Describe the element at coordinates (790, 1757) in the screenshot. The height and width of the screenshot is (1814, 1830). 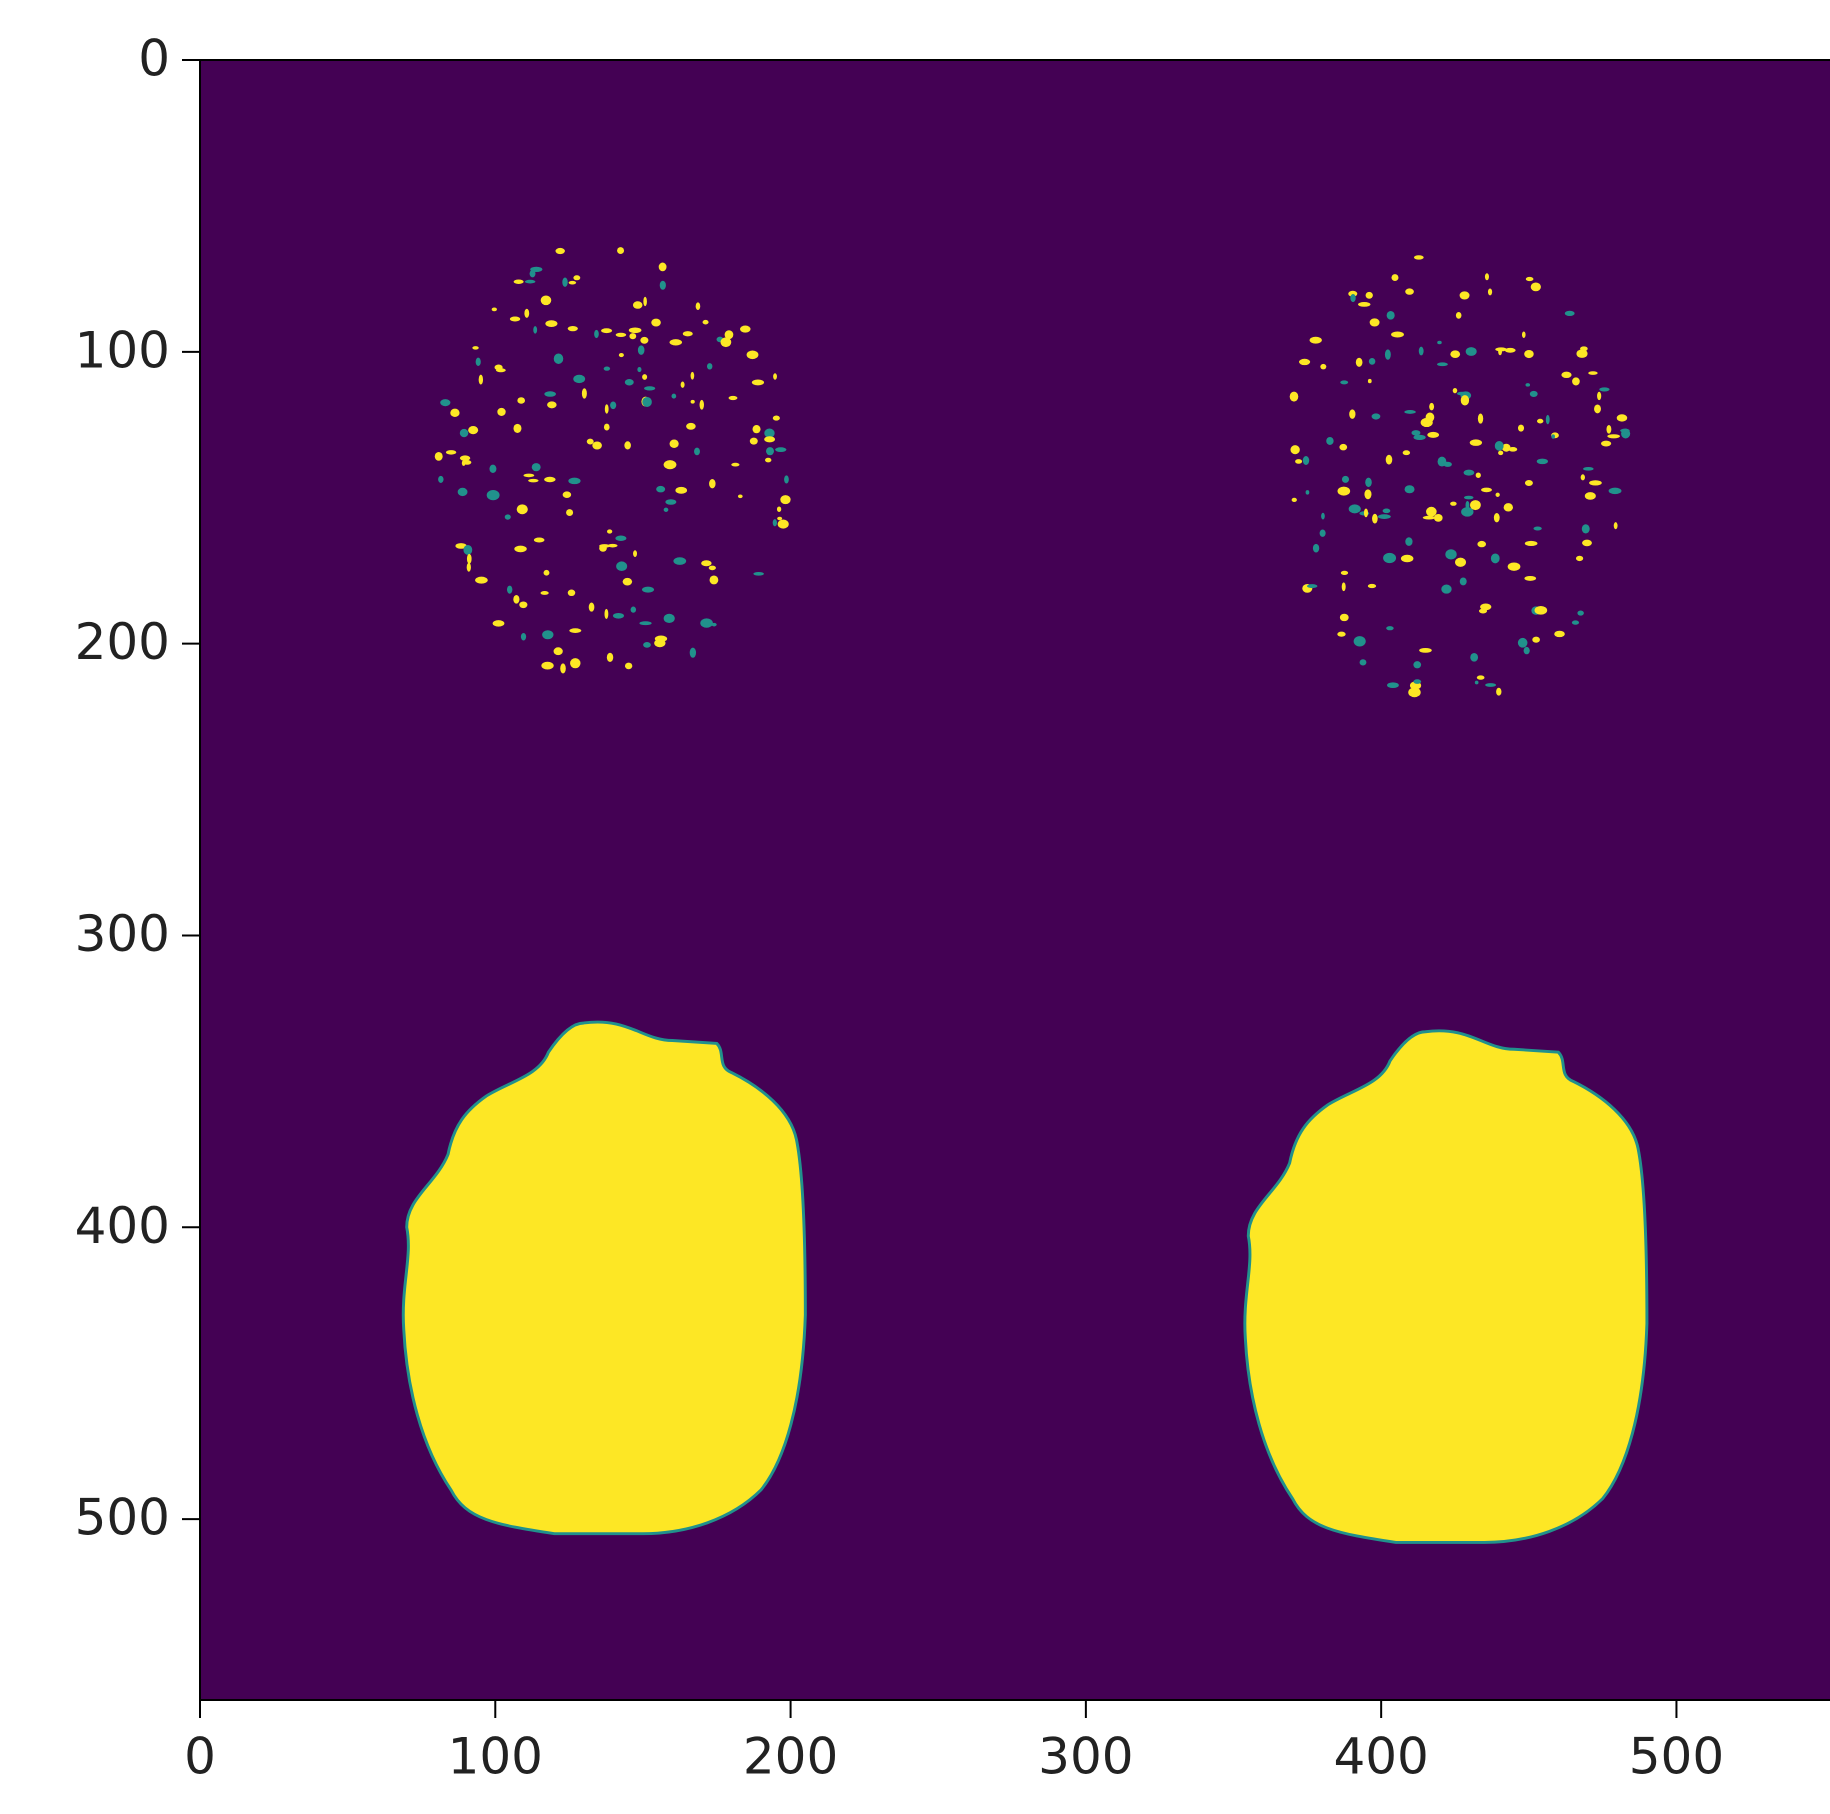
I see `x-tick-label: 200` at that location.